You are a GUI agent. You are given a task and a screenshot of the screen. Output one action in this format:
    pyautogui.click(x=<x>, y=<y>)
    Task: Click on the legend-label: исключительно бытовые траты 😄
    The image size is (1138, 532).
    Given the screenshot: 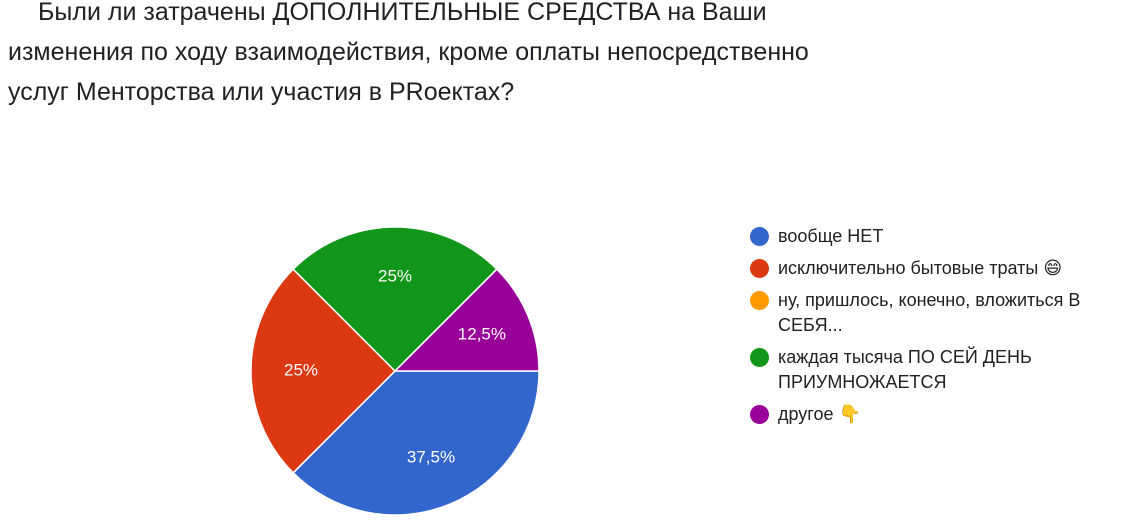 What is the action you would take?
    pyautogui.click(x=920, y=268)
    